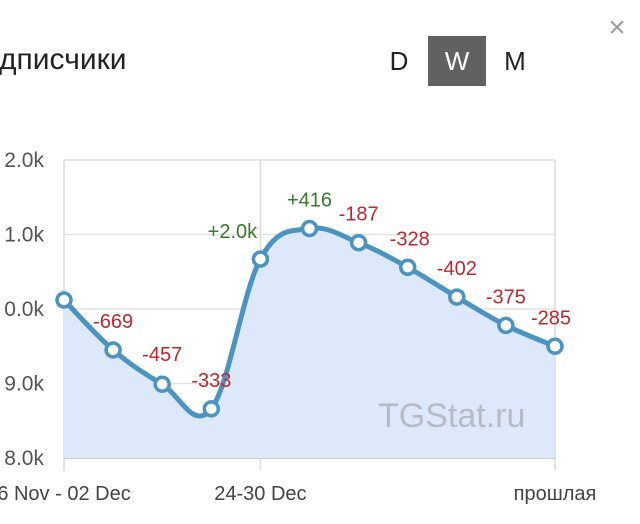 The image size is (640, 524). I want to click on data-label: -333, so click(211, 381).